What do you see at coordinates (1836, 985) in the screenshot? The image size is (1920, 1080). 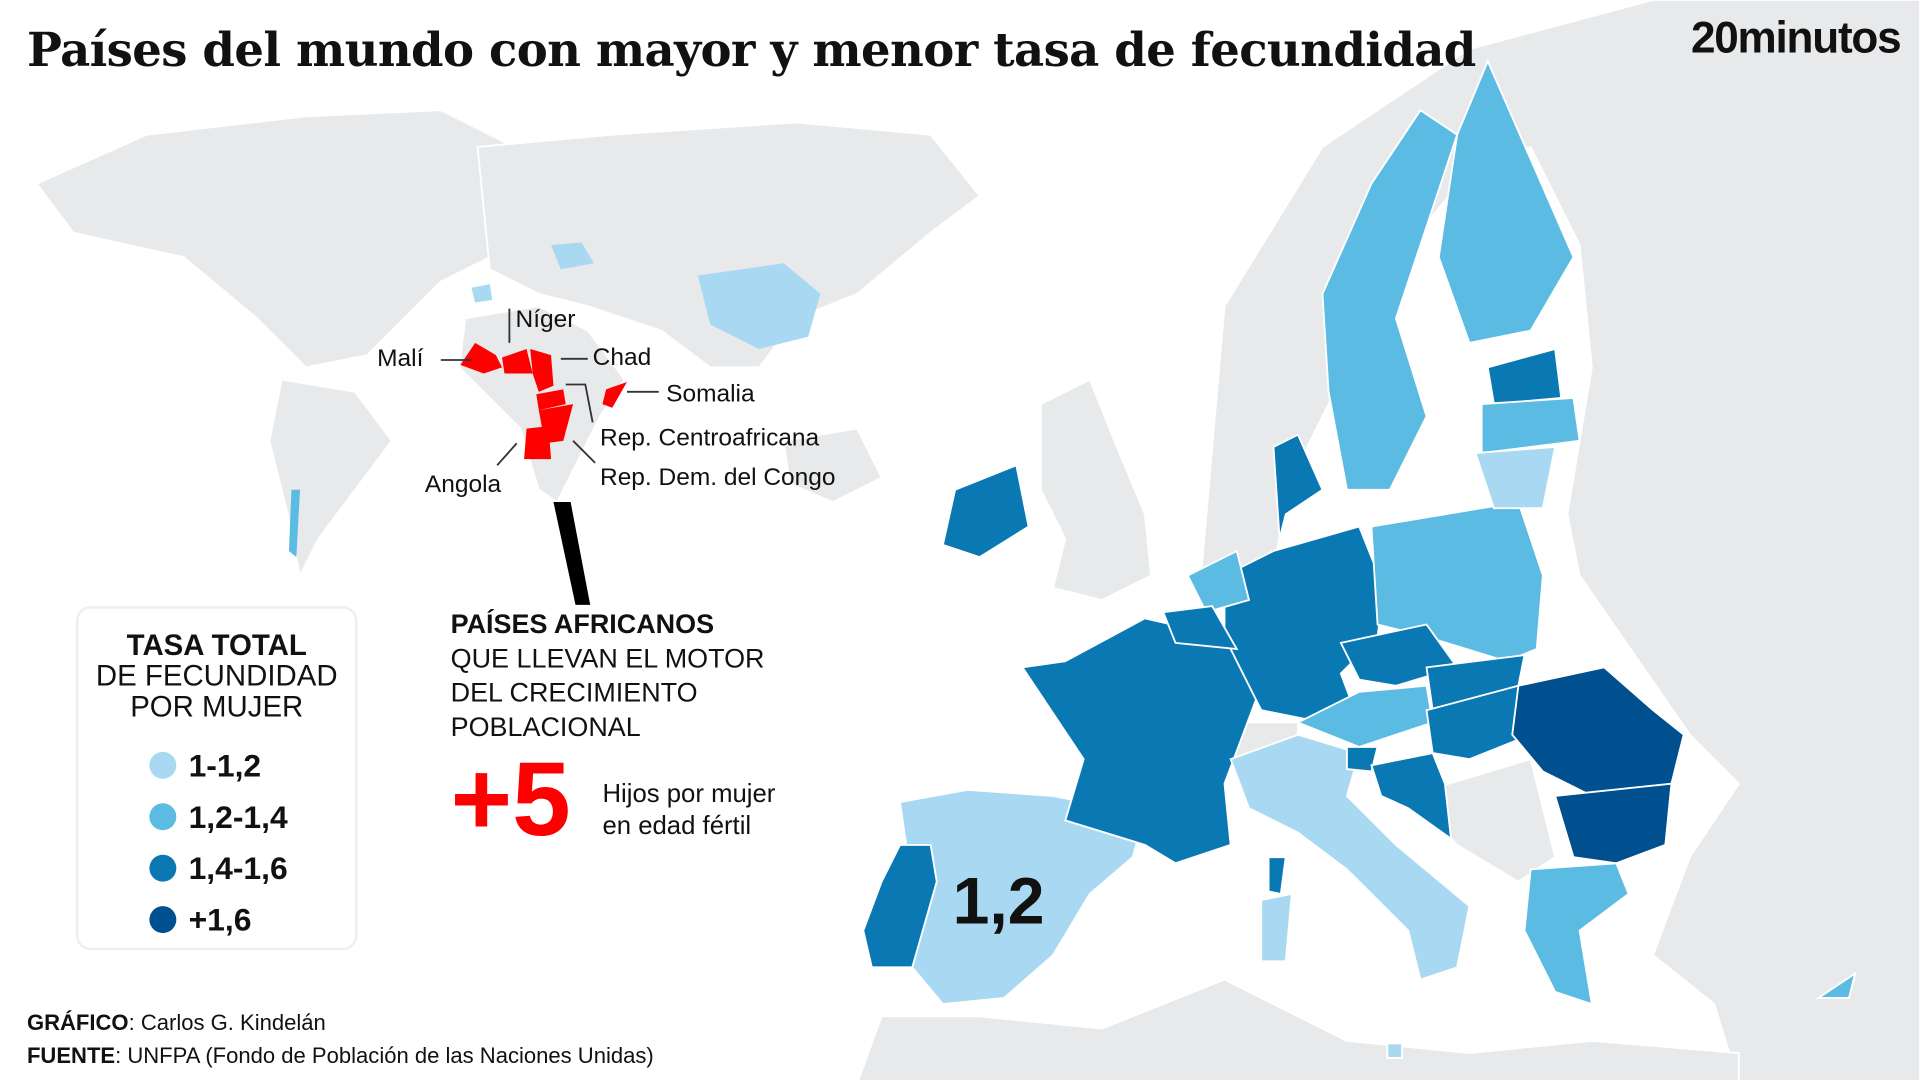 I see `cyprus` at bounding box center [1836, 985].